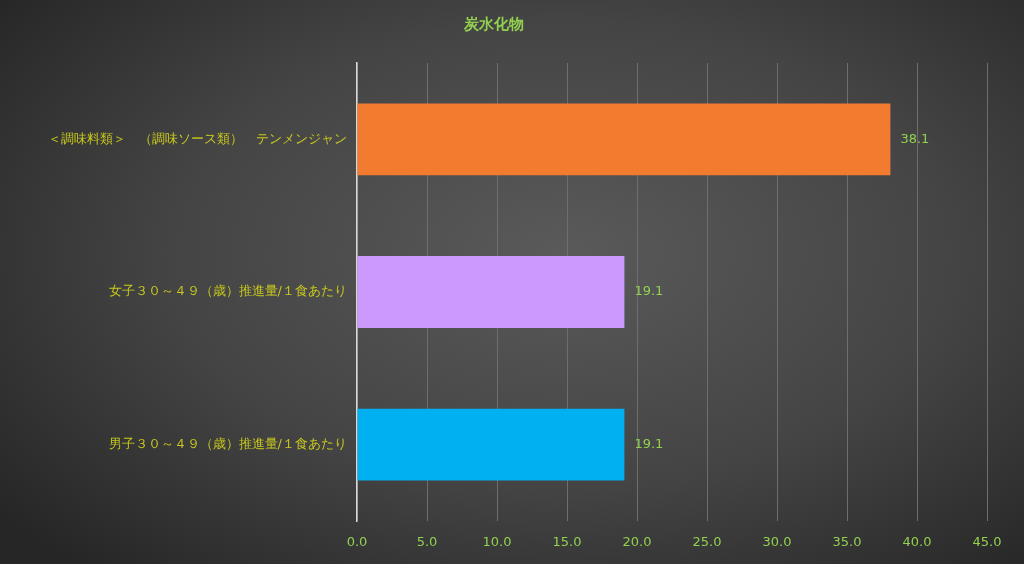 This screenshot has width=1024, height=564. I want to click on x-tick-label: 35.0, so click(847, 542).